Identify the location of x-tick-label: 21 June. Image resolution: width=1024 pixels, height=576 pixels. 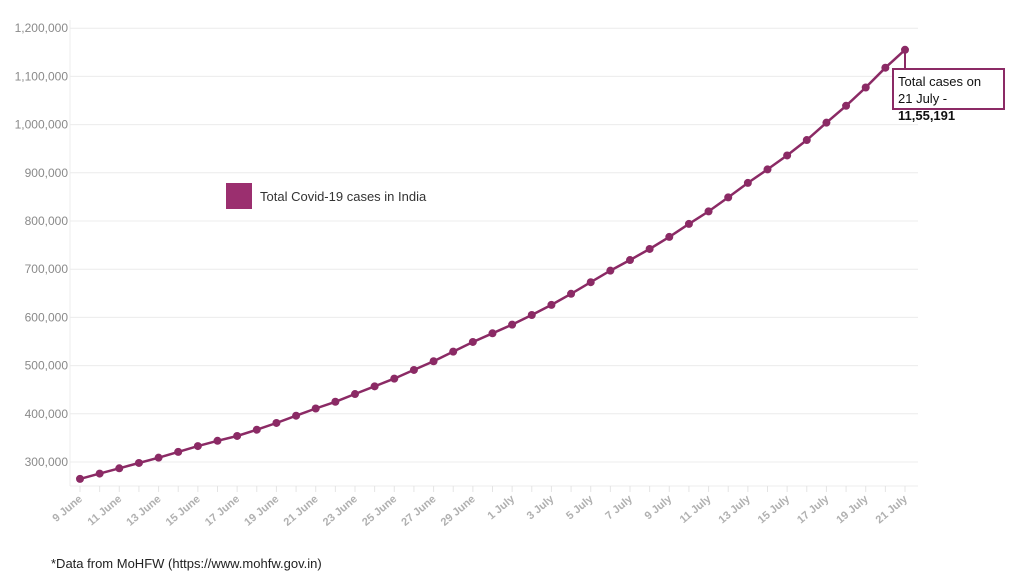
(301, 511).